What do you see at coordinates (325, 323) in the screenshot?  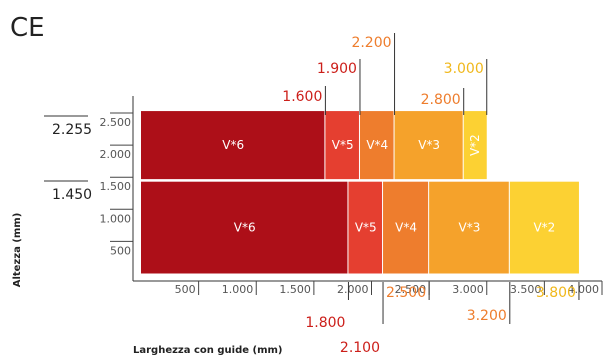 I see `width-annotation-label: 1.800` at bounding box center [325, 323].